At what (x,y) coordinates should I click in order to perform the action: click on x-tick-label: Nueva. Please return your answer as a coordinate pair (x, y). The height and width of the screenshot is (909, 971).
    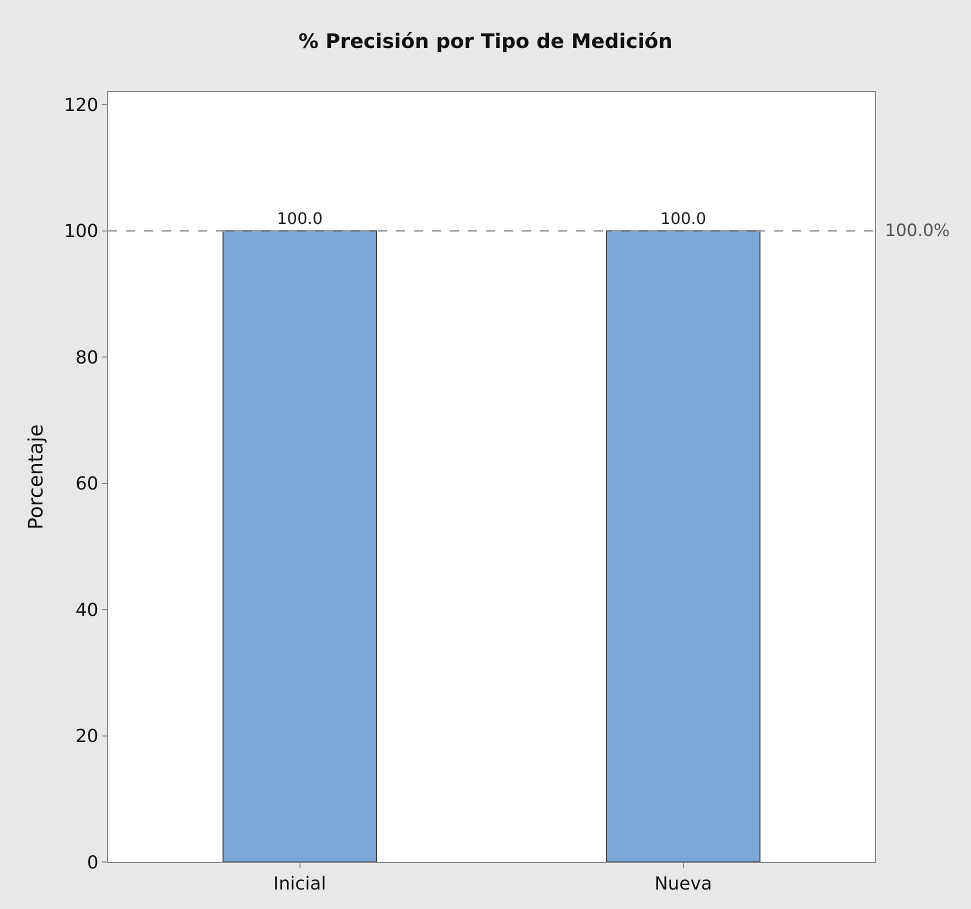
    Looking at the image, I should click on (683, 884).